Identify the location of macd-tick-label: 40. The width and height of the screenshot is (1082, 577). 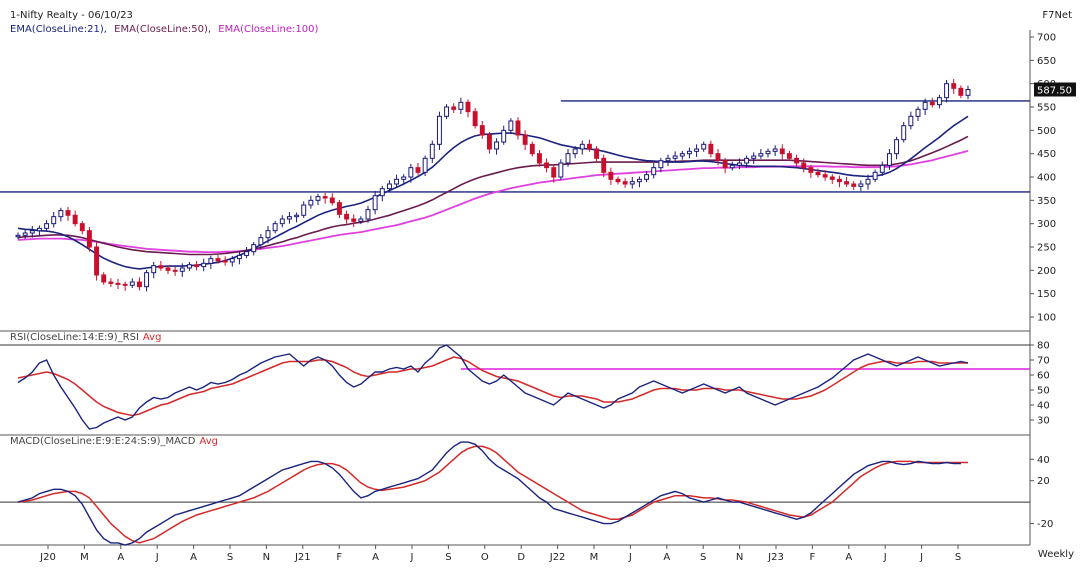
(1043, 460).